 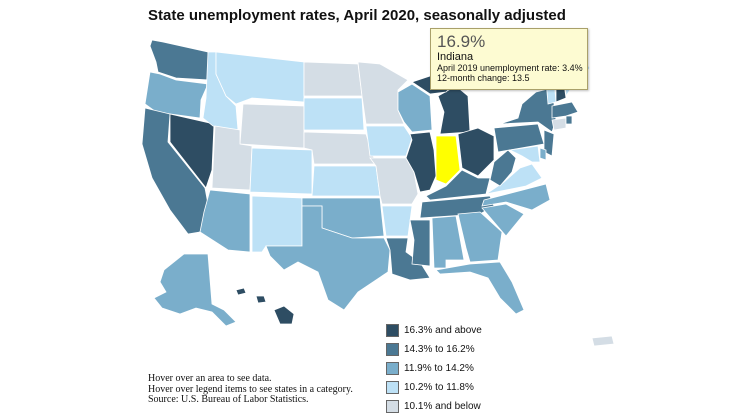 I want to click on state-MA, so click(x=565, y=110).